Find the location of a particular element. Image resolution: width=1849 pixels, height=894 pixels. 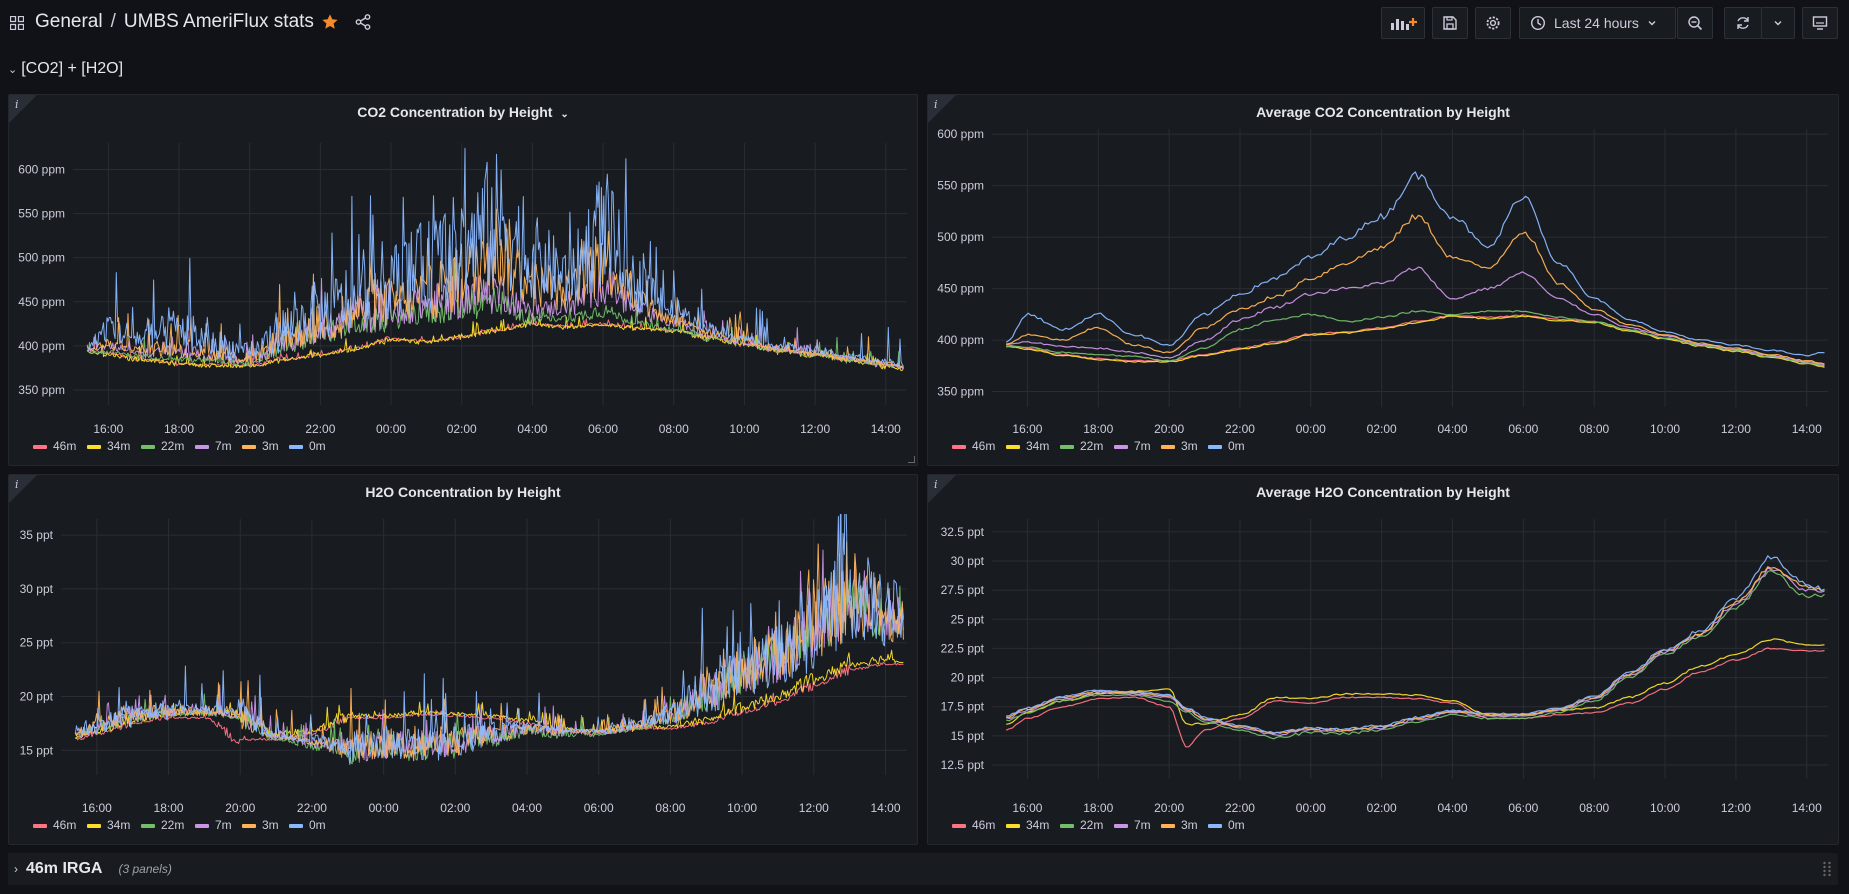

settings-button is located at coordinates (1493, 23).